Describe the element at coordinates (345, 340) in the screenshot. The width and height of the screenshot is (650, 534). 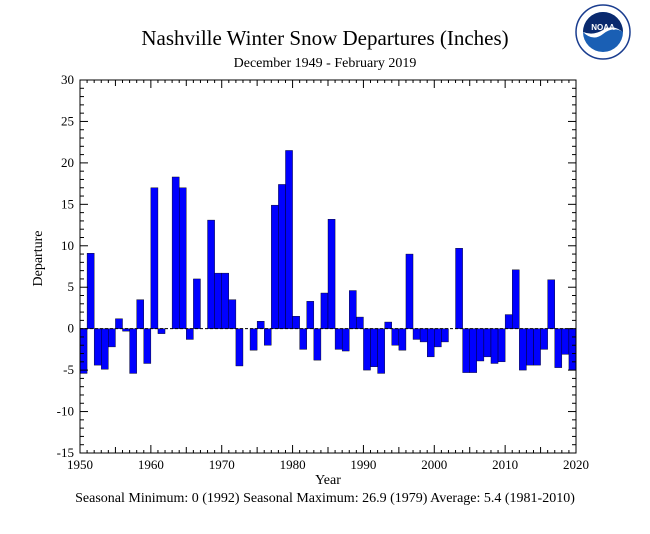
I see `bar-1987` at that location.